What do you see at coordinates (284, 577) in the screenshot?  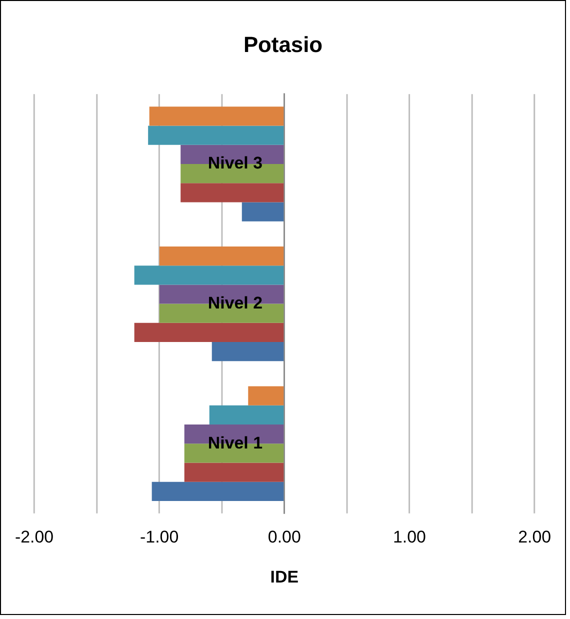 I see `x-axis-title: IDE` at bounding box center [284, 577].